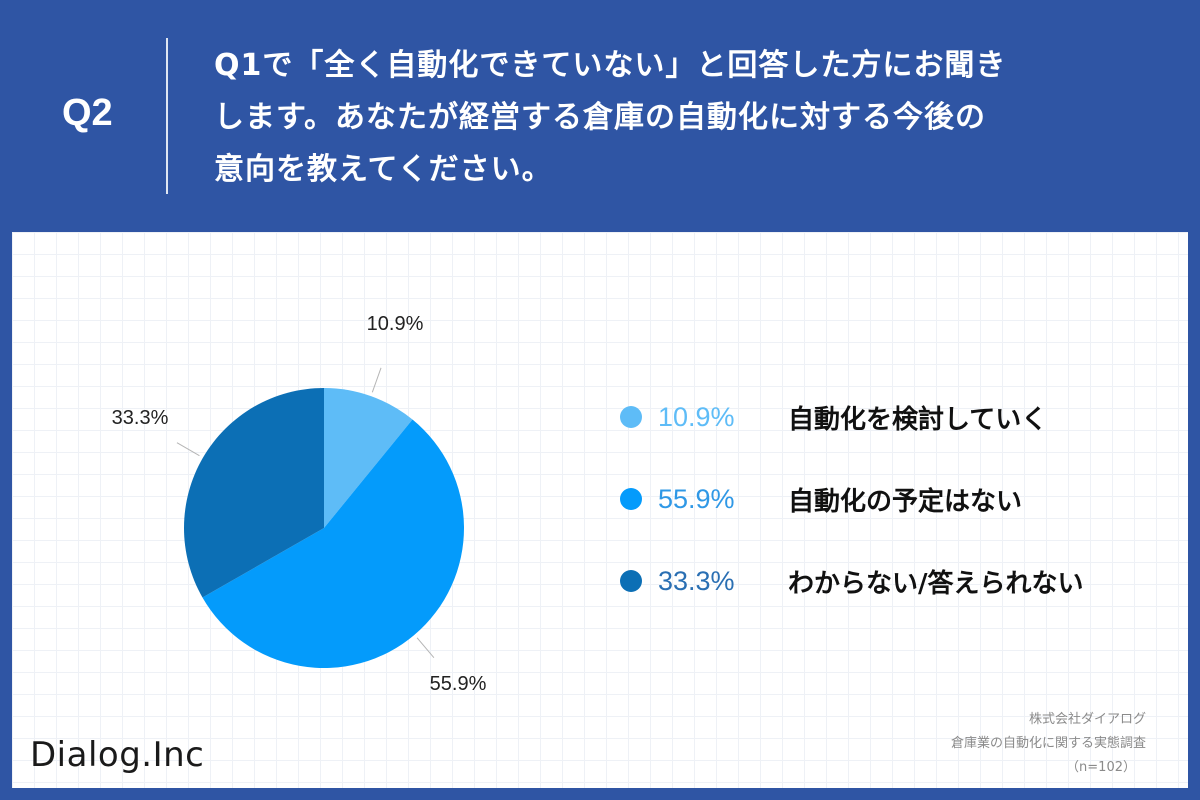  Describe the element at coordinates (383, 169) in the screenshot. I see `question-line-3: 意向を教えてください。` at that location.